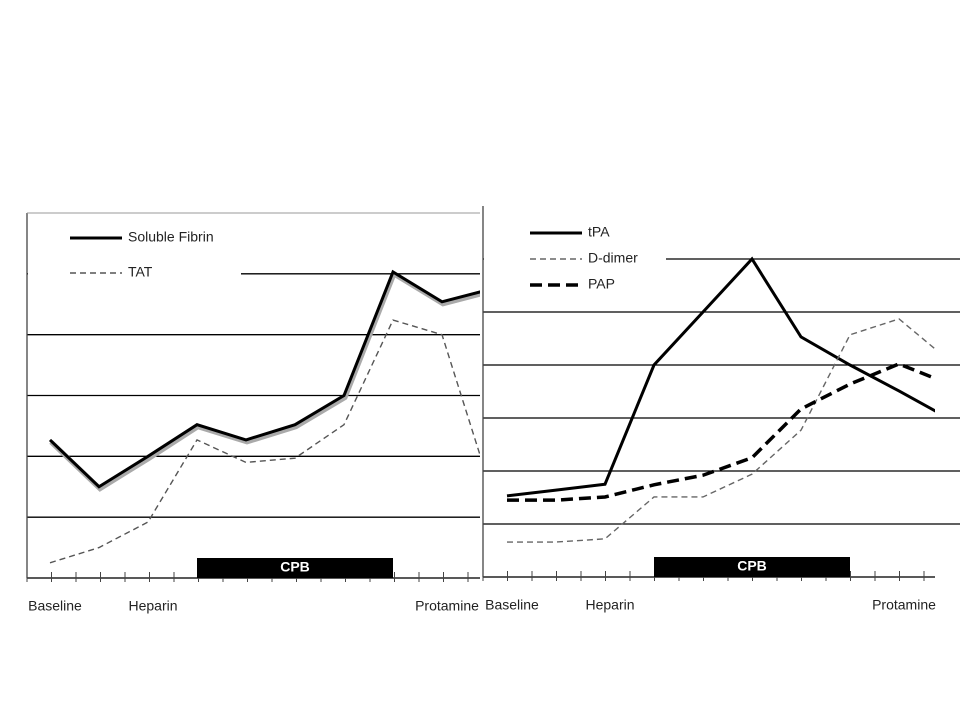  Describe the element at coordinates (601, 284) in the screenshot. I see `legend-label: PAP` at that location.